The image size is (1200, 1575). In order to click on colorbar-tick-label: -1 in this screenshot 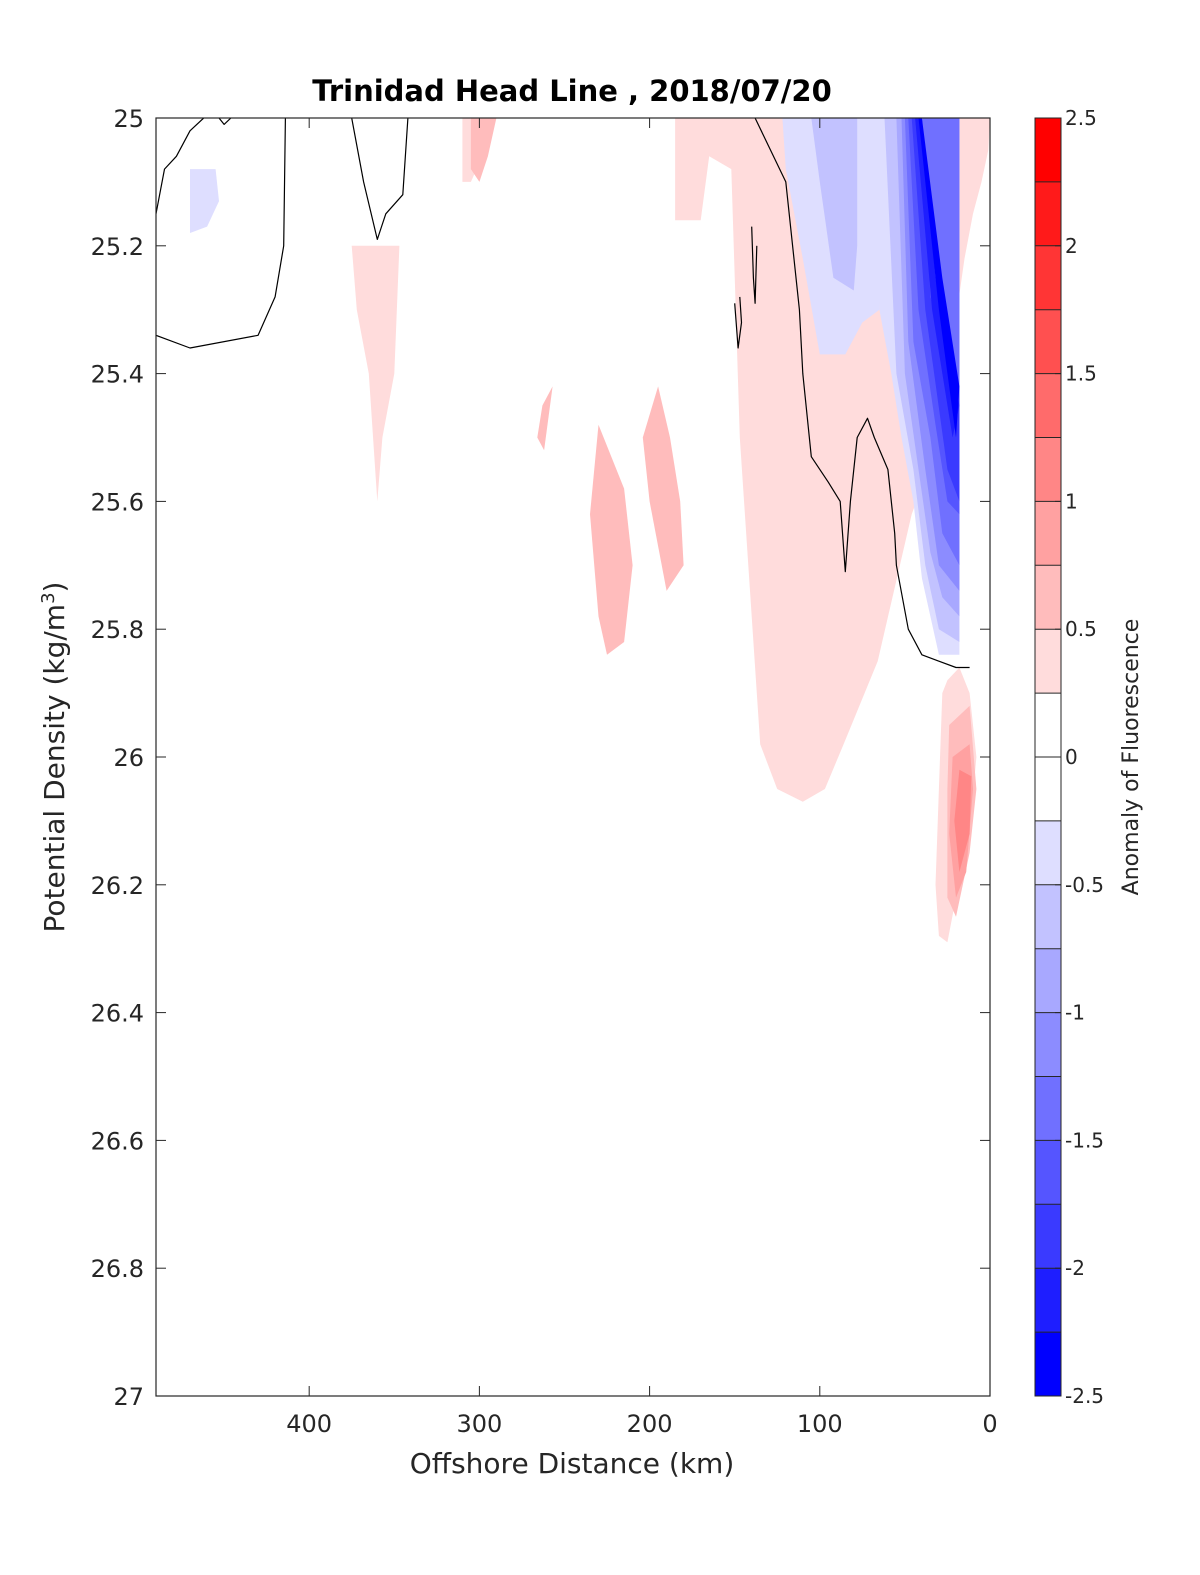, I will do `click(1075, 1013)`.